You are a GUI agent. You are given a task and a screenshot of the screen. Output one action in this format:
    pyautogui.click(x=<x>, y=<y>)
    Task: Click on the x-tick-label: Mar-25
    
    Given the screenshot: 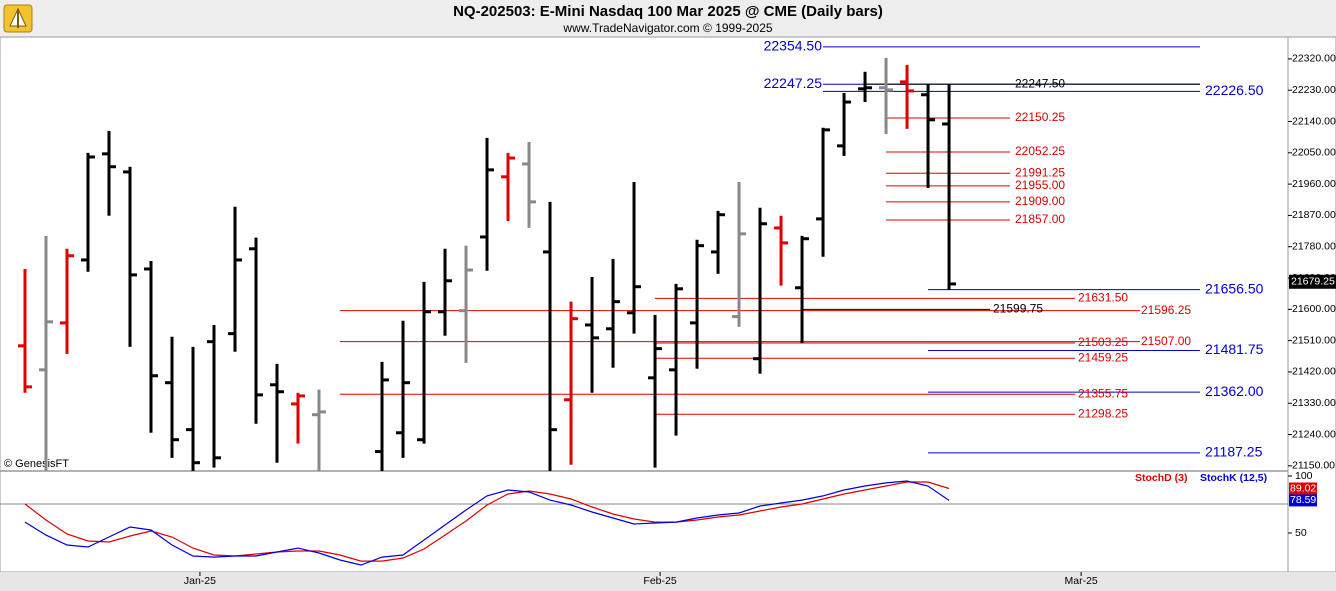 What is the action you would take?
    pyautogui.click(x=1081, y=581)
    